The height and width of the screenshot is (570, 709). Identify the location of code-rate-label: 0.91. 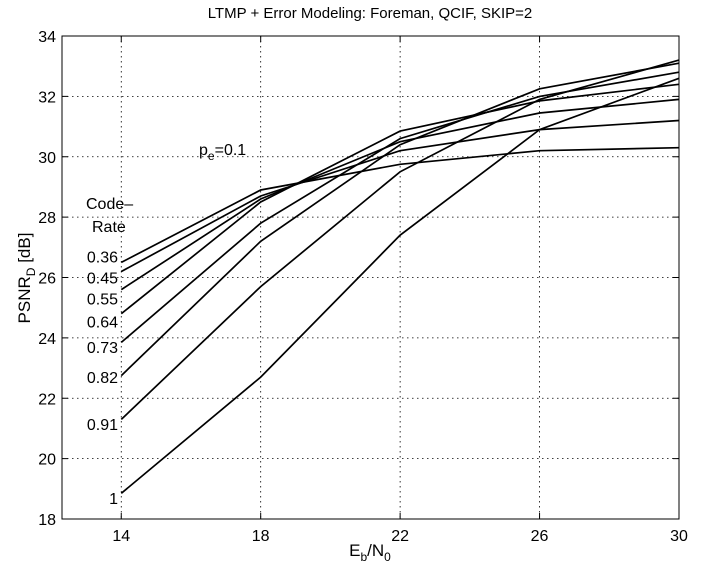
(102, 425).